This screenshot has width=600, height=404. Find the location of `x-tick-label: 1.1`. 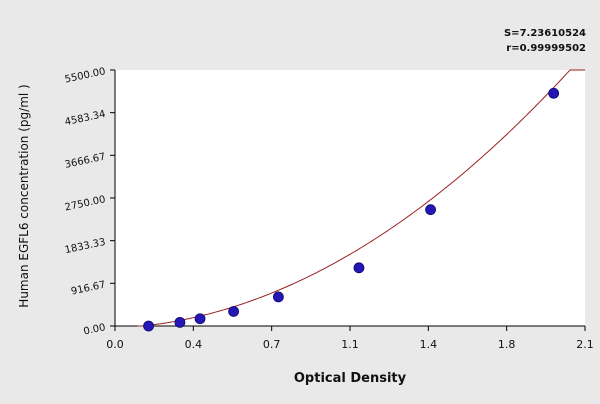

x-tick-label: 1.1 is located at coordinates (350, 344).